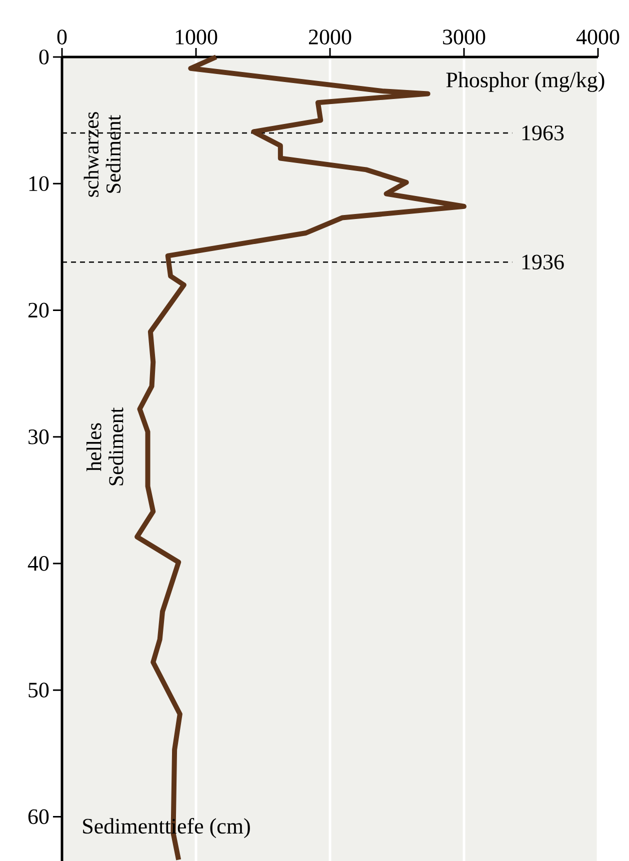 This screenshot has width=629, height=861. I want to click on y-tick-label: 30, so click(38, 436).